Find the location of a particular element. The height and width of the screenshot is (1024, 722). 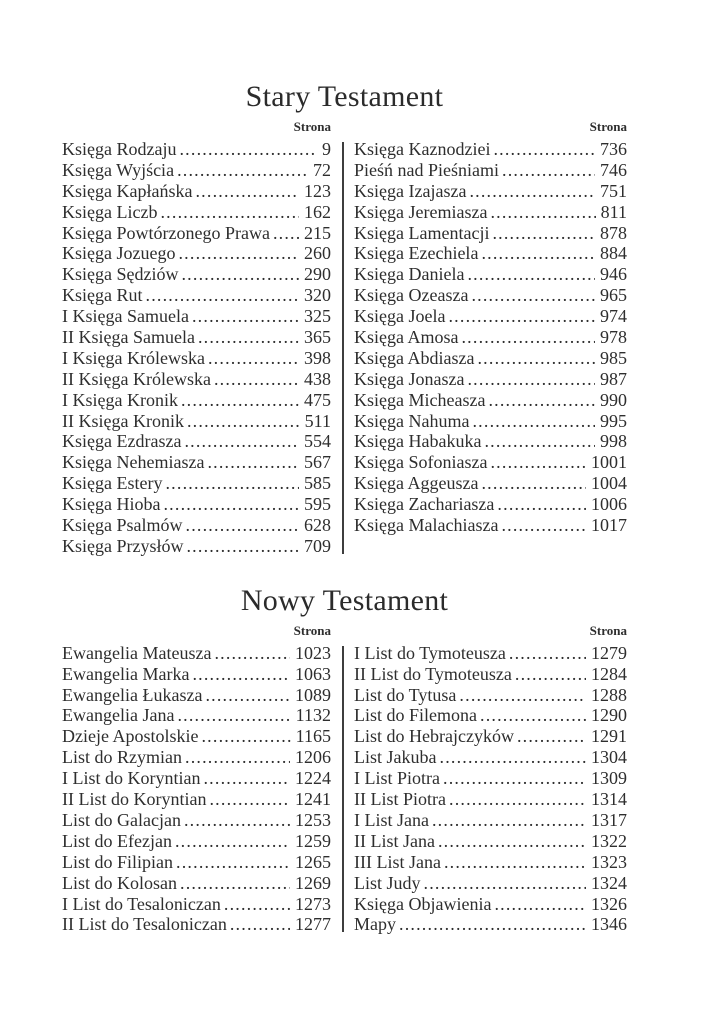

page-number: 746 is located at coordinates (613, 169).